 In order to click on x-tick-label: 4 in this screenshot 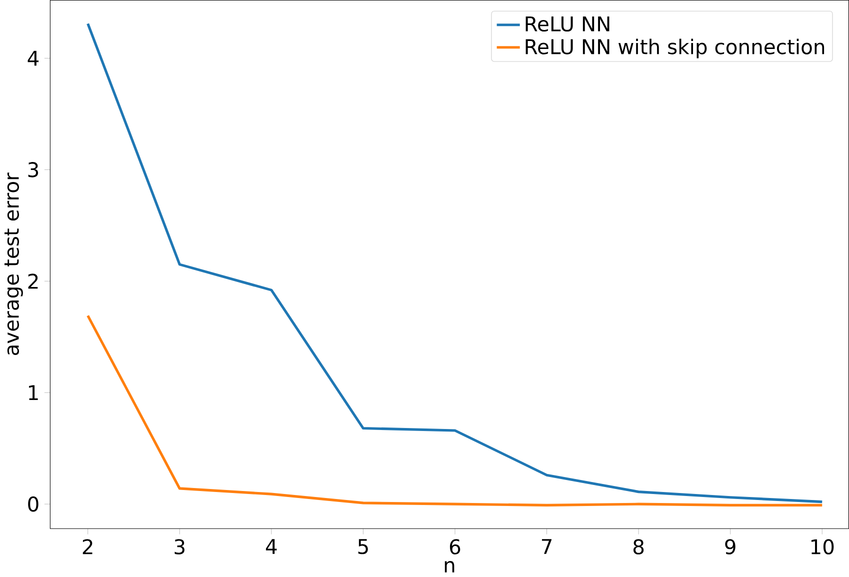, I will do `click(271, 546)`.